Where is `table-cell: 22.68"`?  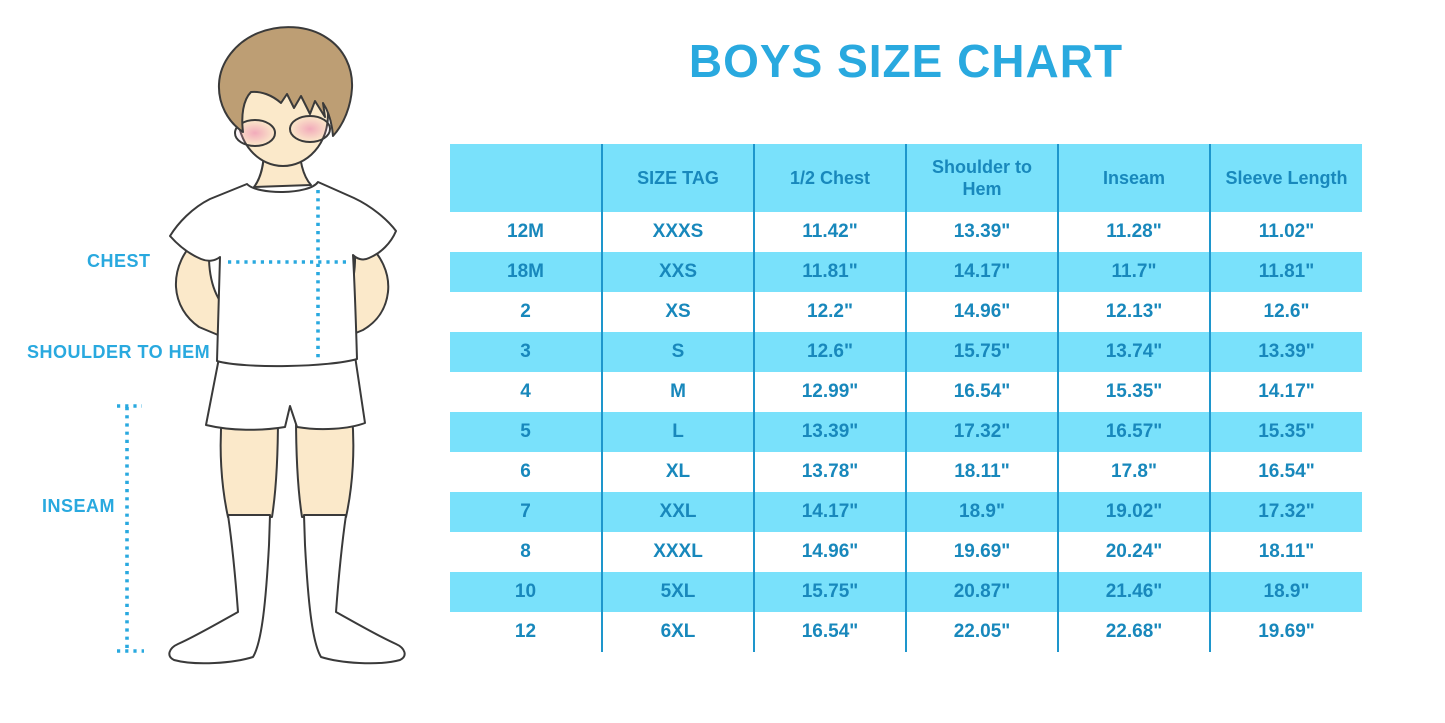 table-cell: 22.68" is located at coordinates (1133, 632).